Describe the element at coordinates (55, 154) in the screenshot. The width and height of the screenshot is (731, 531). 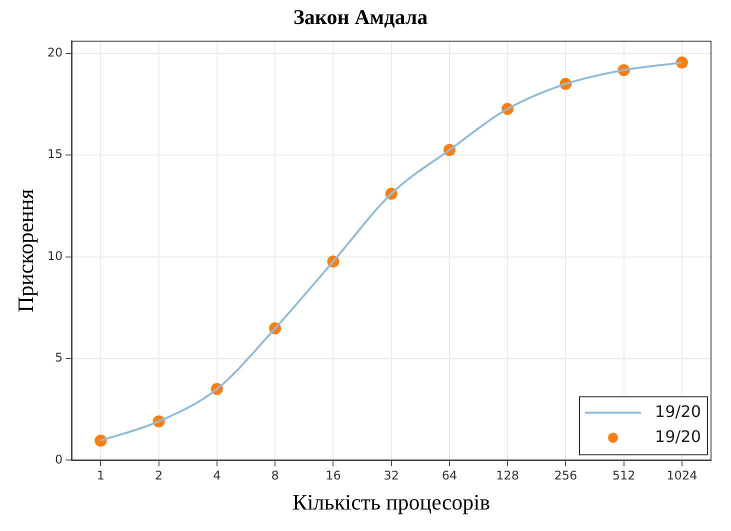
I see `y-tick-label: 15` at that location.